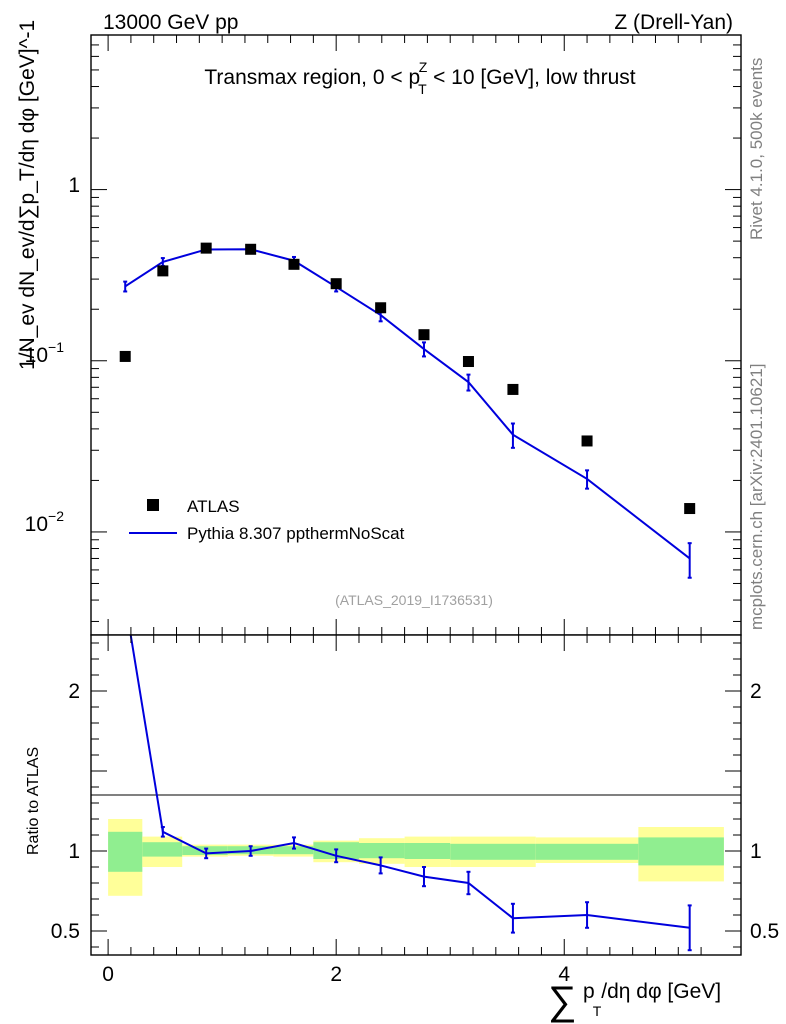 The image size is (786, 1024). I want to click on ratio-ytick-label-left: 2, so click(74, 691).